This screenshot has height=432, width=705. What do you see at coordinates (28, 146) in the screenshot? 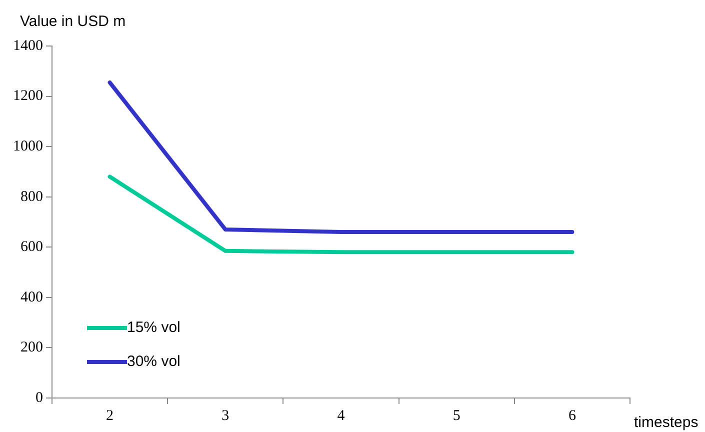
I see `y-tick-label: 1000` at bounding box center [28, 146].